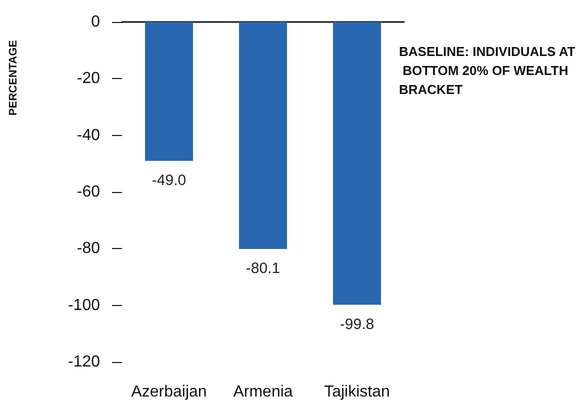  What do you see at coordinates (263, 268) in the screenshot?
I see `data-label: -80.1` at bounding box center [263, 268].